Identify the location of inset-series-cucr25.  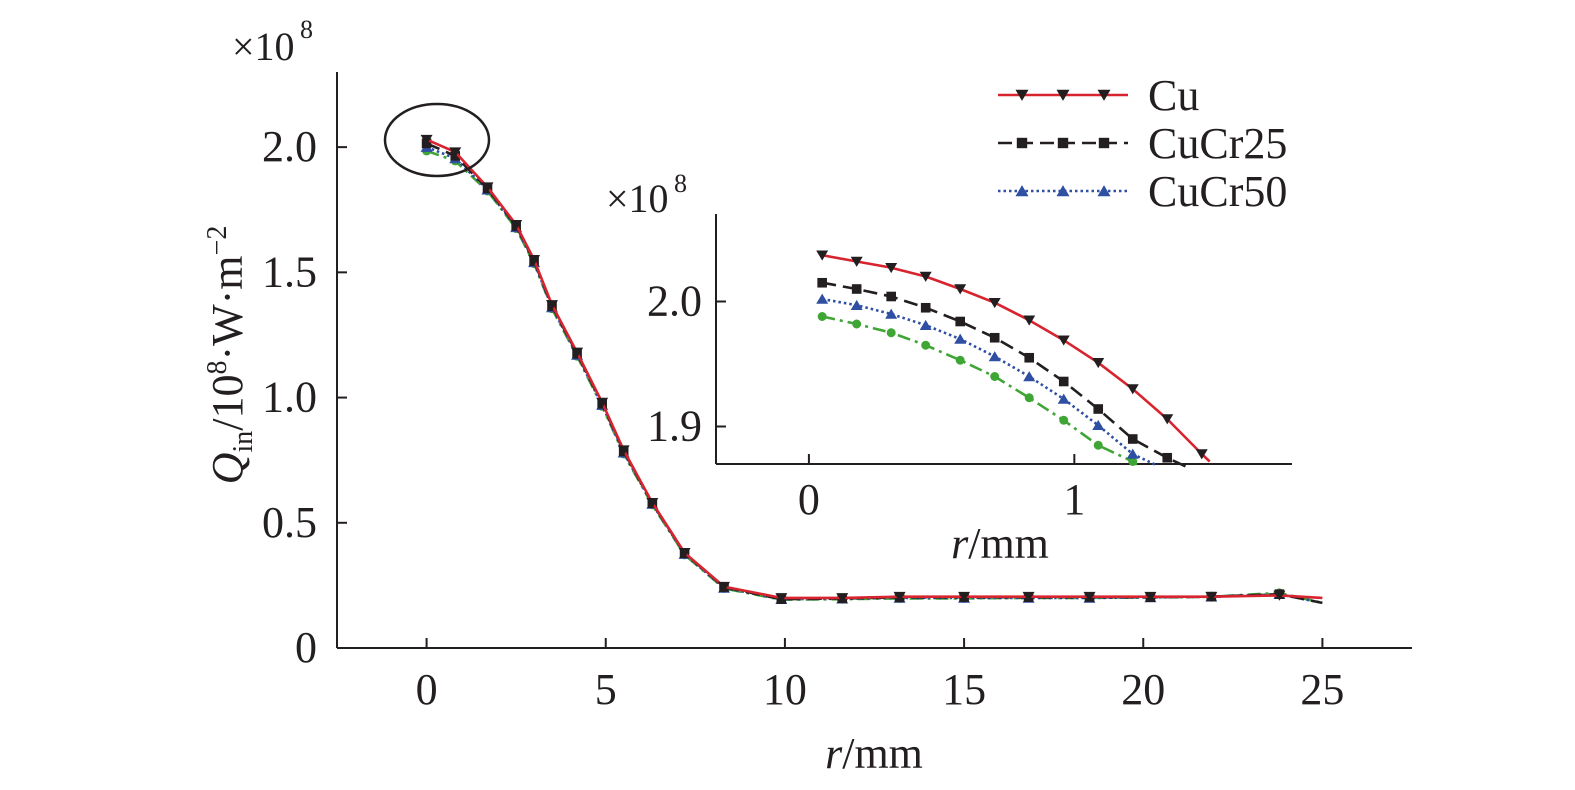
(1002, 372).